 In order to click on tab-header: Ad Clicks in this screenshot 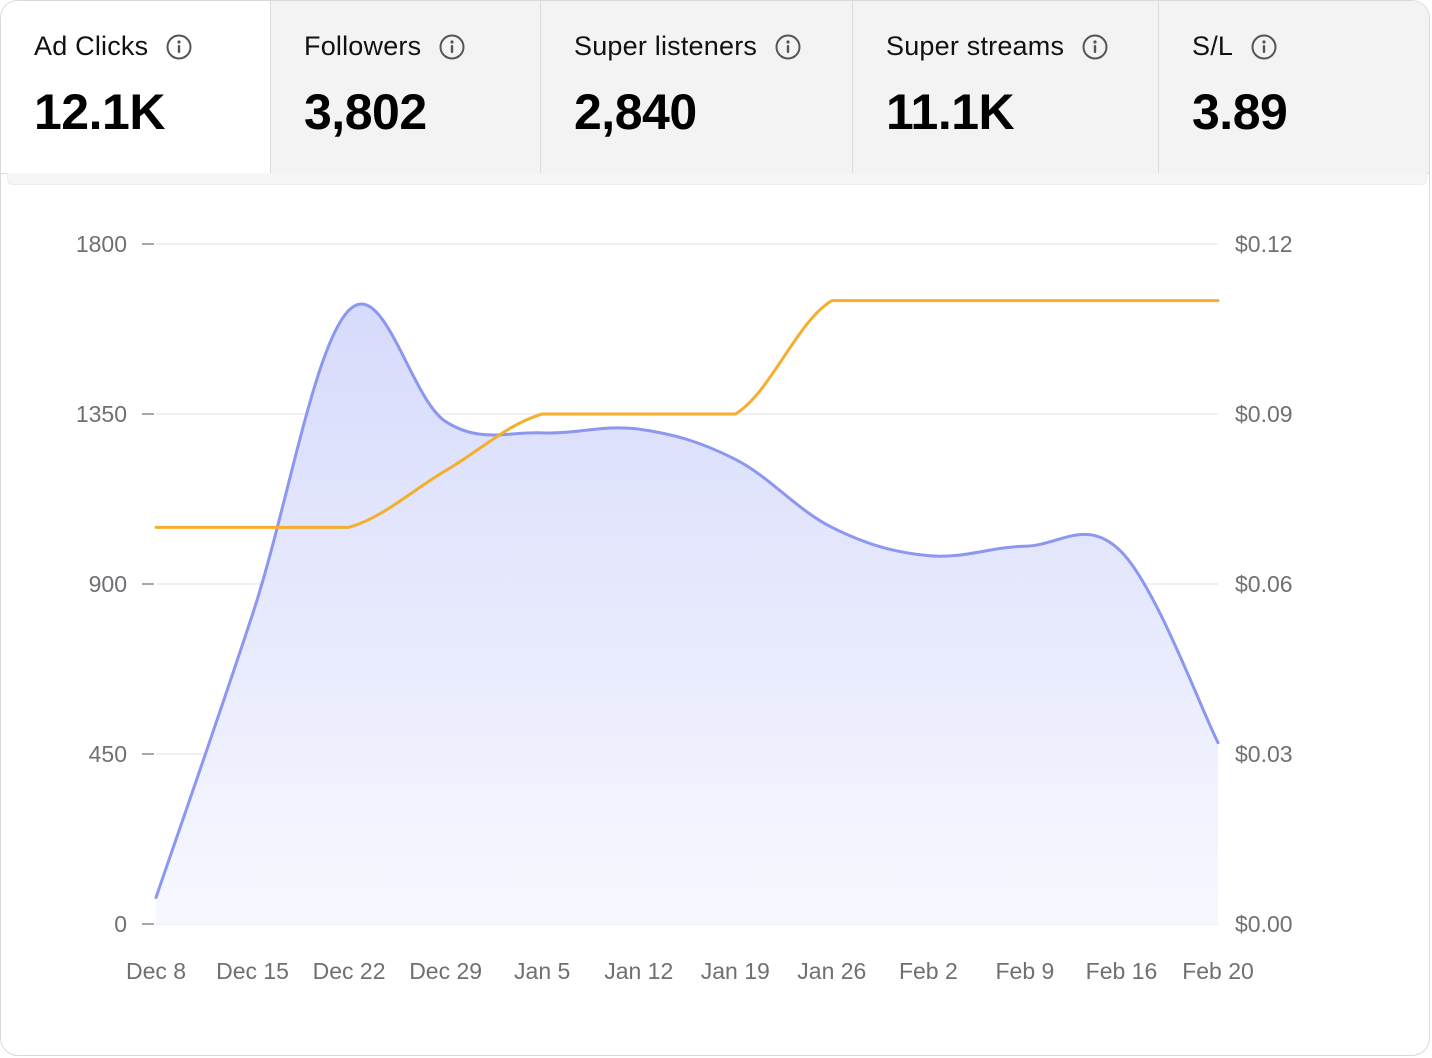, I will do `click(113, 46)`.